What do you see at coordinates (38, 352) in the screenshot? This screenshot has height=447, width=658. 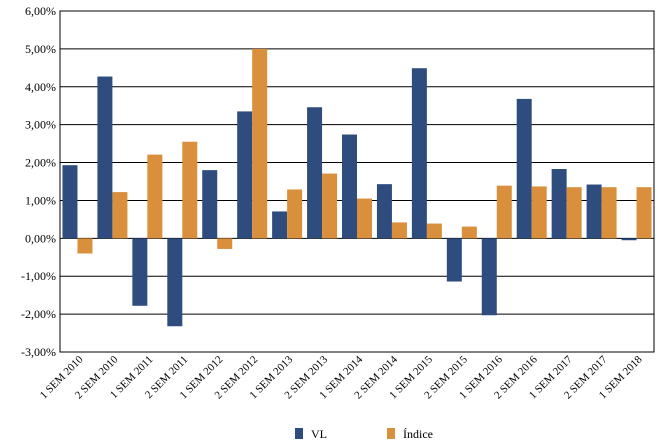 I see `y-tick-label: -3,00%` at bounding box center [38, 352].